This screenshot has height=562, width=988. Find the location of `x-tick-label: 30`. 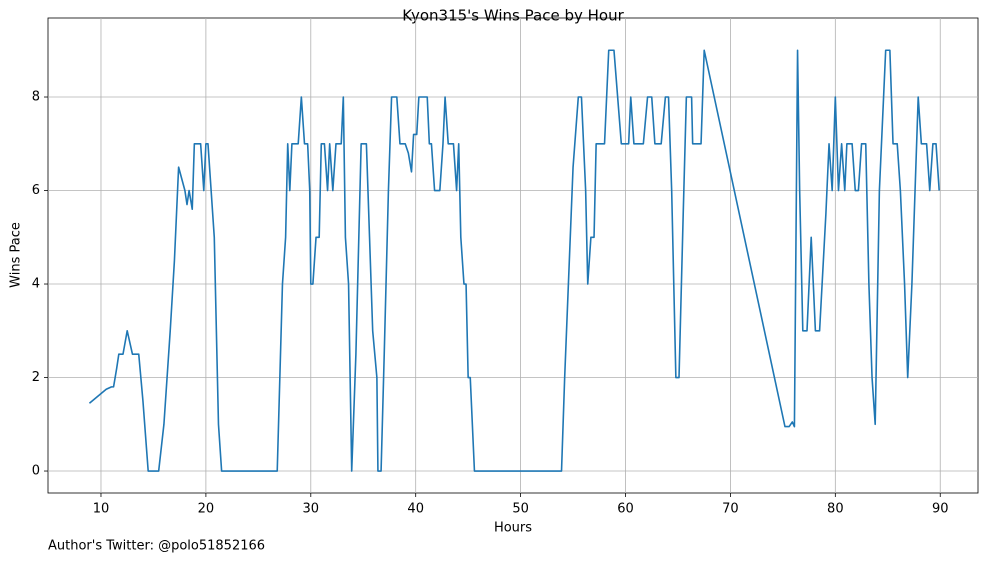

x-tick-label: 30 is located at coordinates (311, 509).